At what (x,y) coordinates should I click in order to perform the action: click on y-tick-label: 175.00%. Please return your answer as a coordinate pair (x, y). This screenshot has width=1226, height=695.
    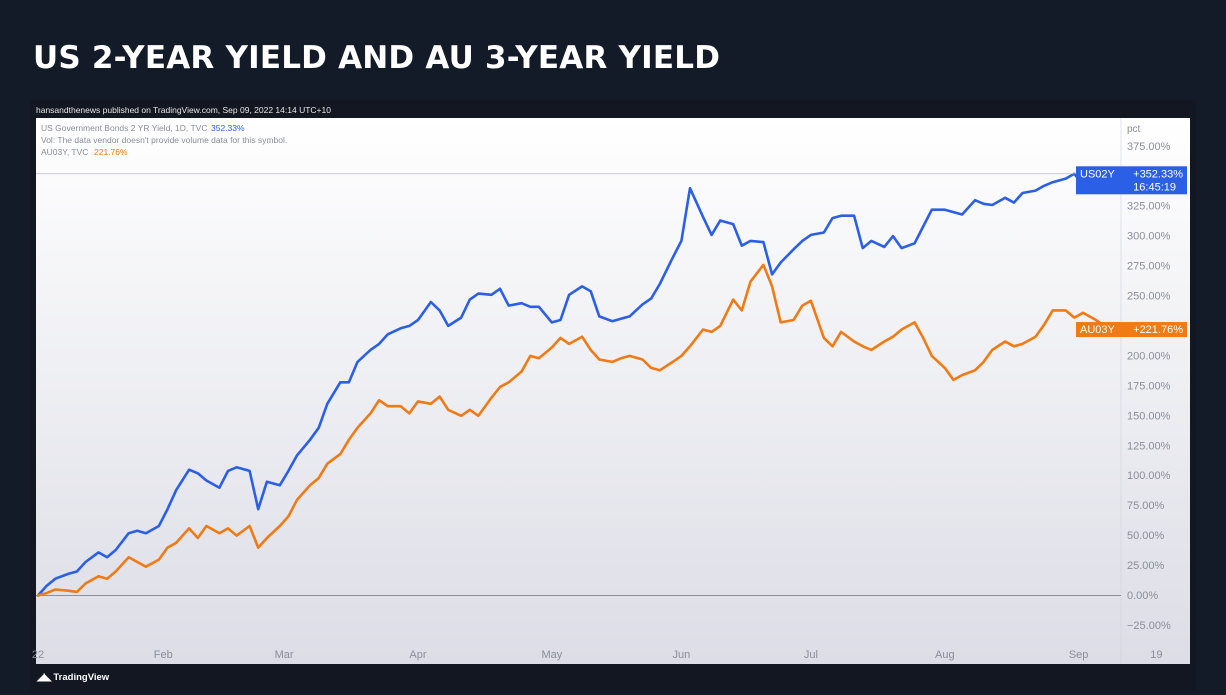
    Looking at the image, I should click on (1149, 386).